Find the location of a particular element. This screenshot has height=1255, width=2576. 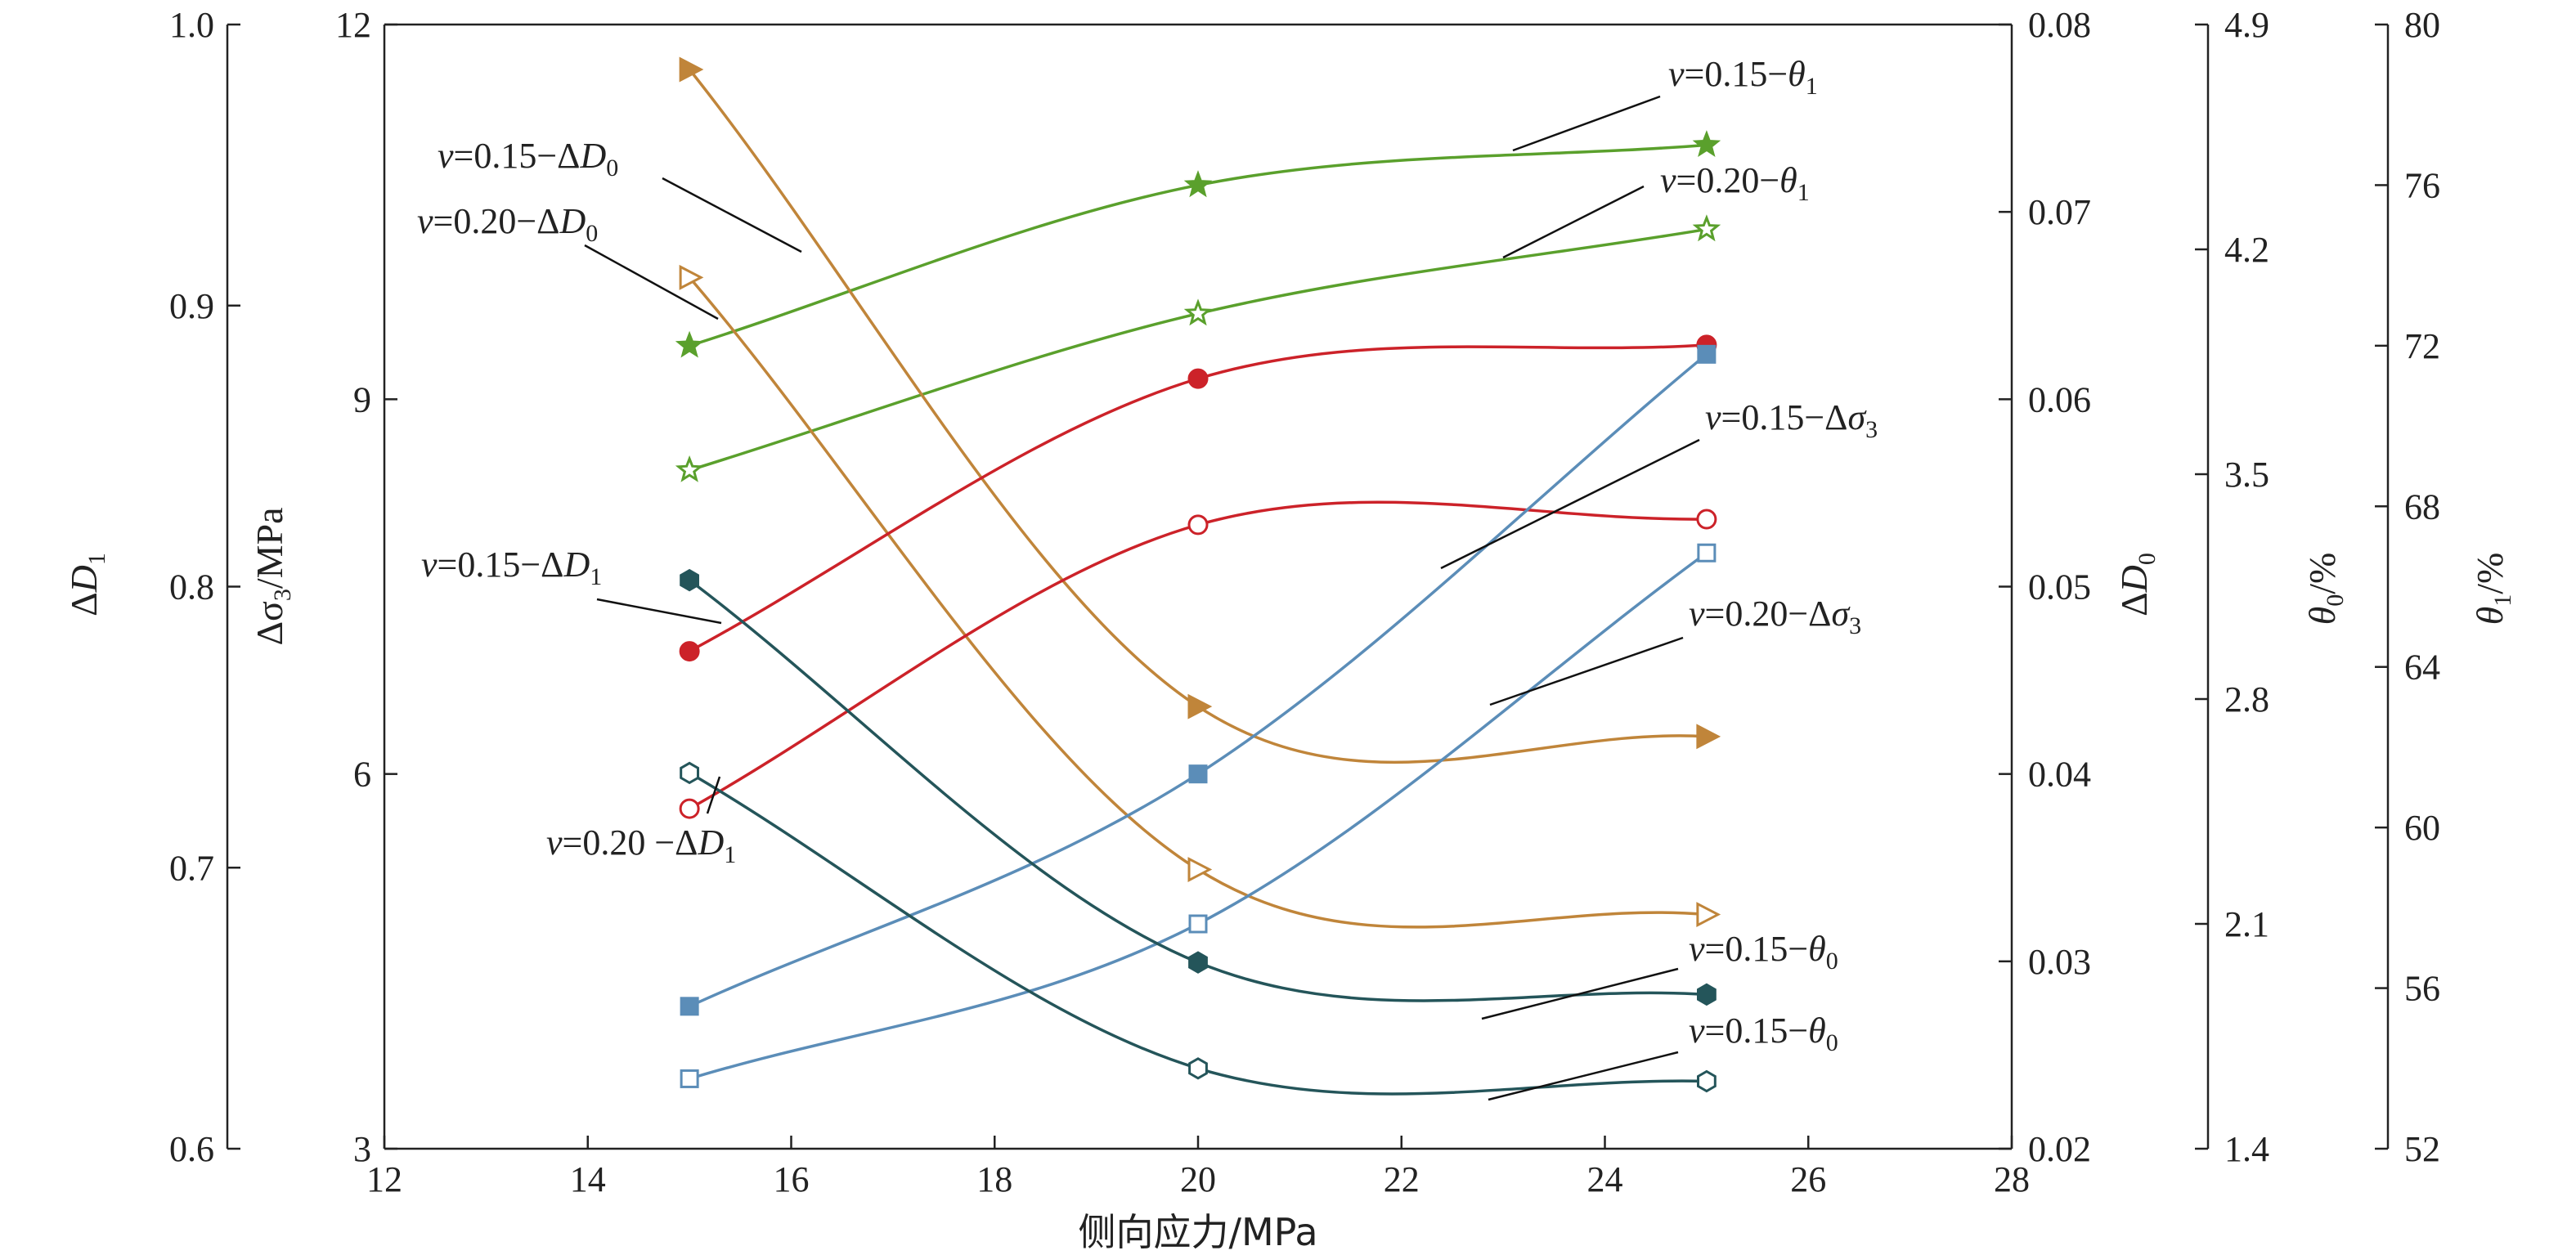

y-tick-label-t1: 64 is located at coordinates (2422, 668).